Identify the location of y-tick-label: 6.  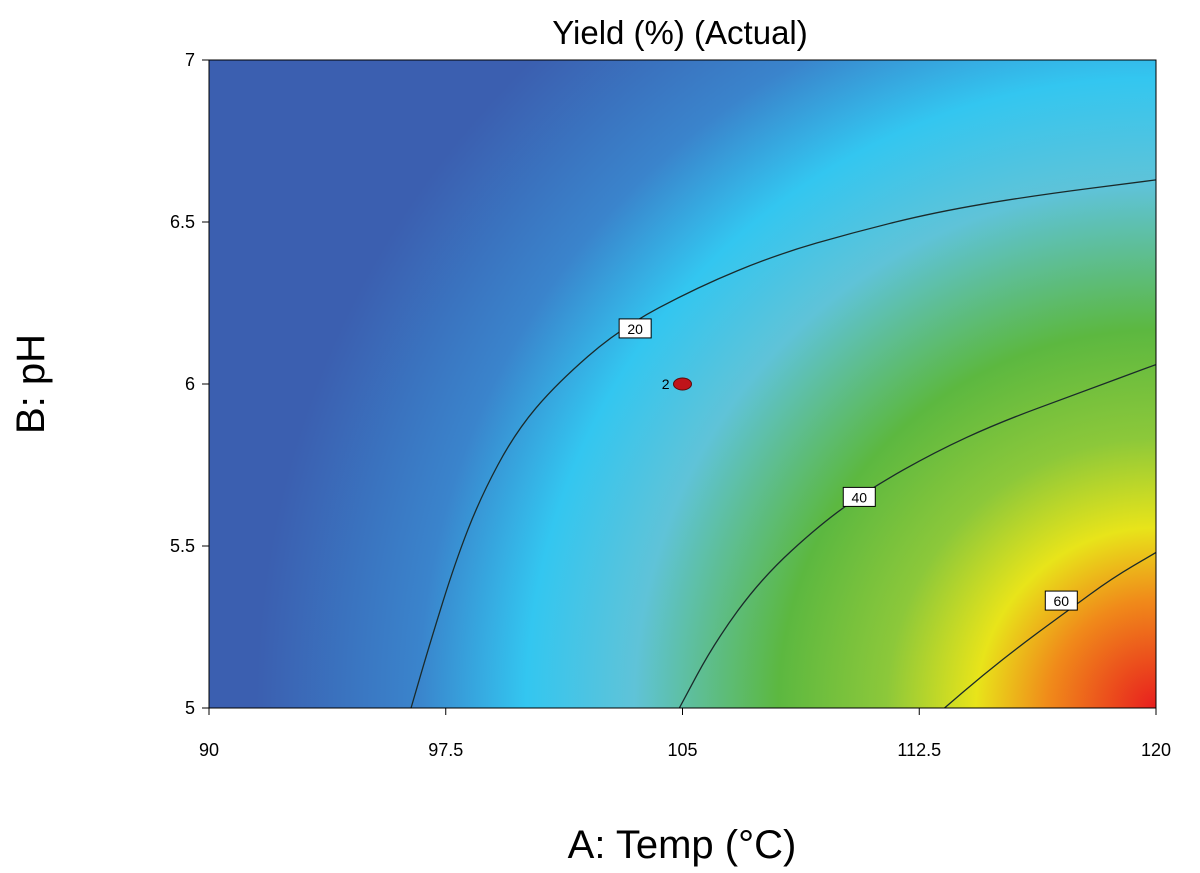
(190, 384).